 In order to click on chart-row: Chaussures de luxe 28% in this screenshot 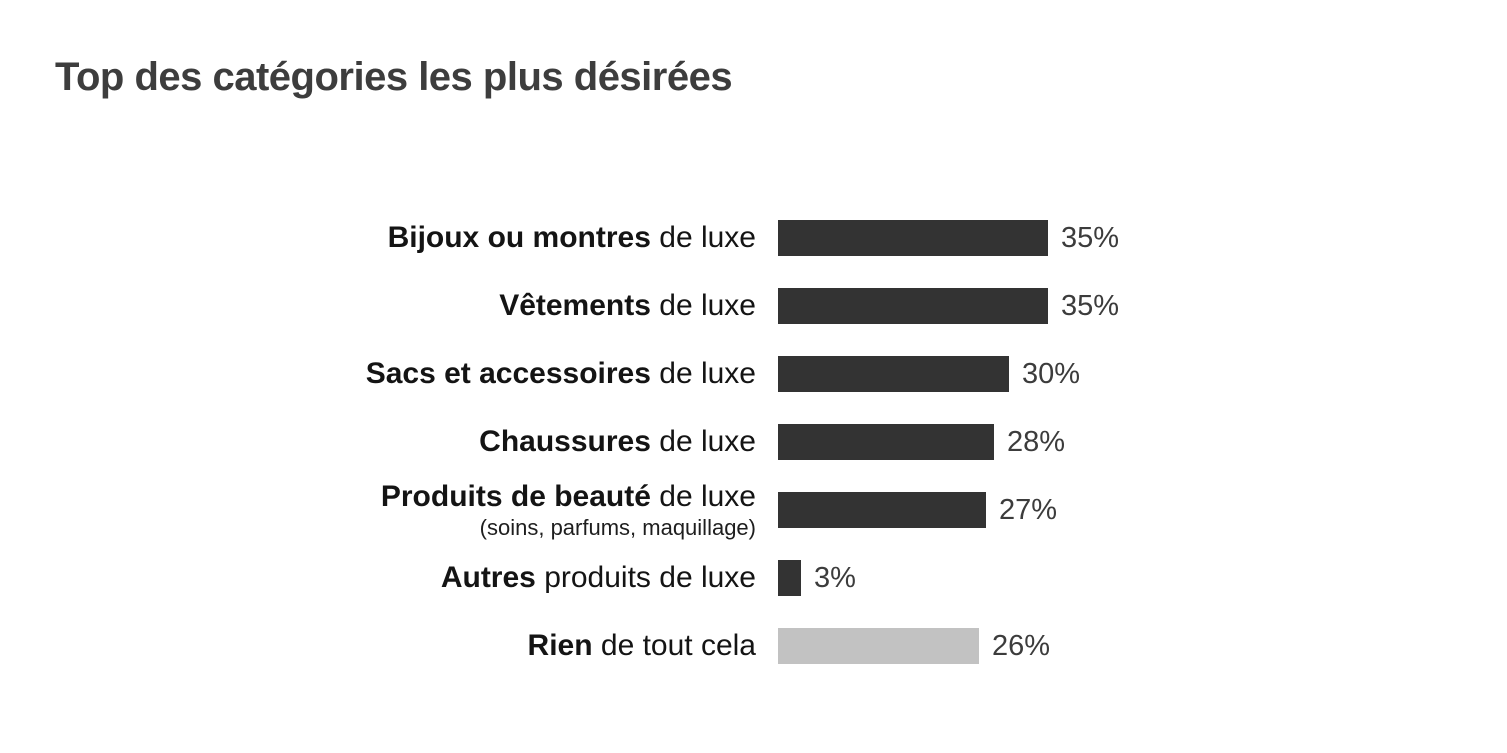, I will do `click(753, 442)`.